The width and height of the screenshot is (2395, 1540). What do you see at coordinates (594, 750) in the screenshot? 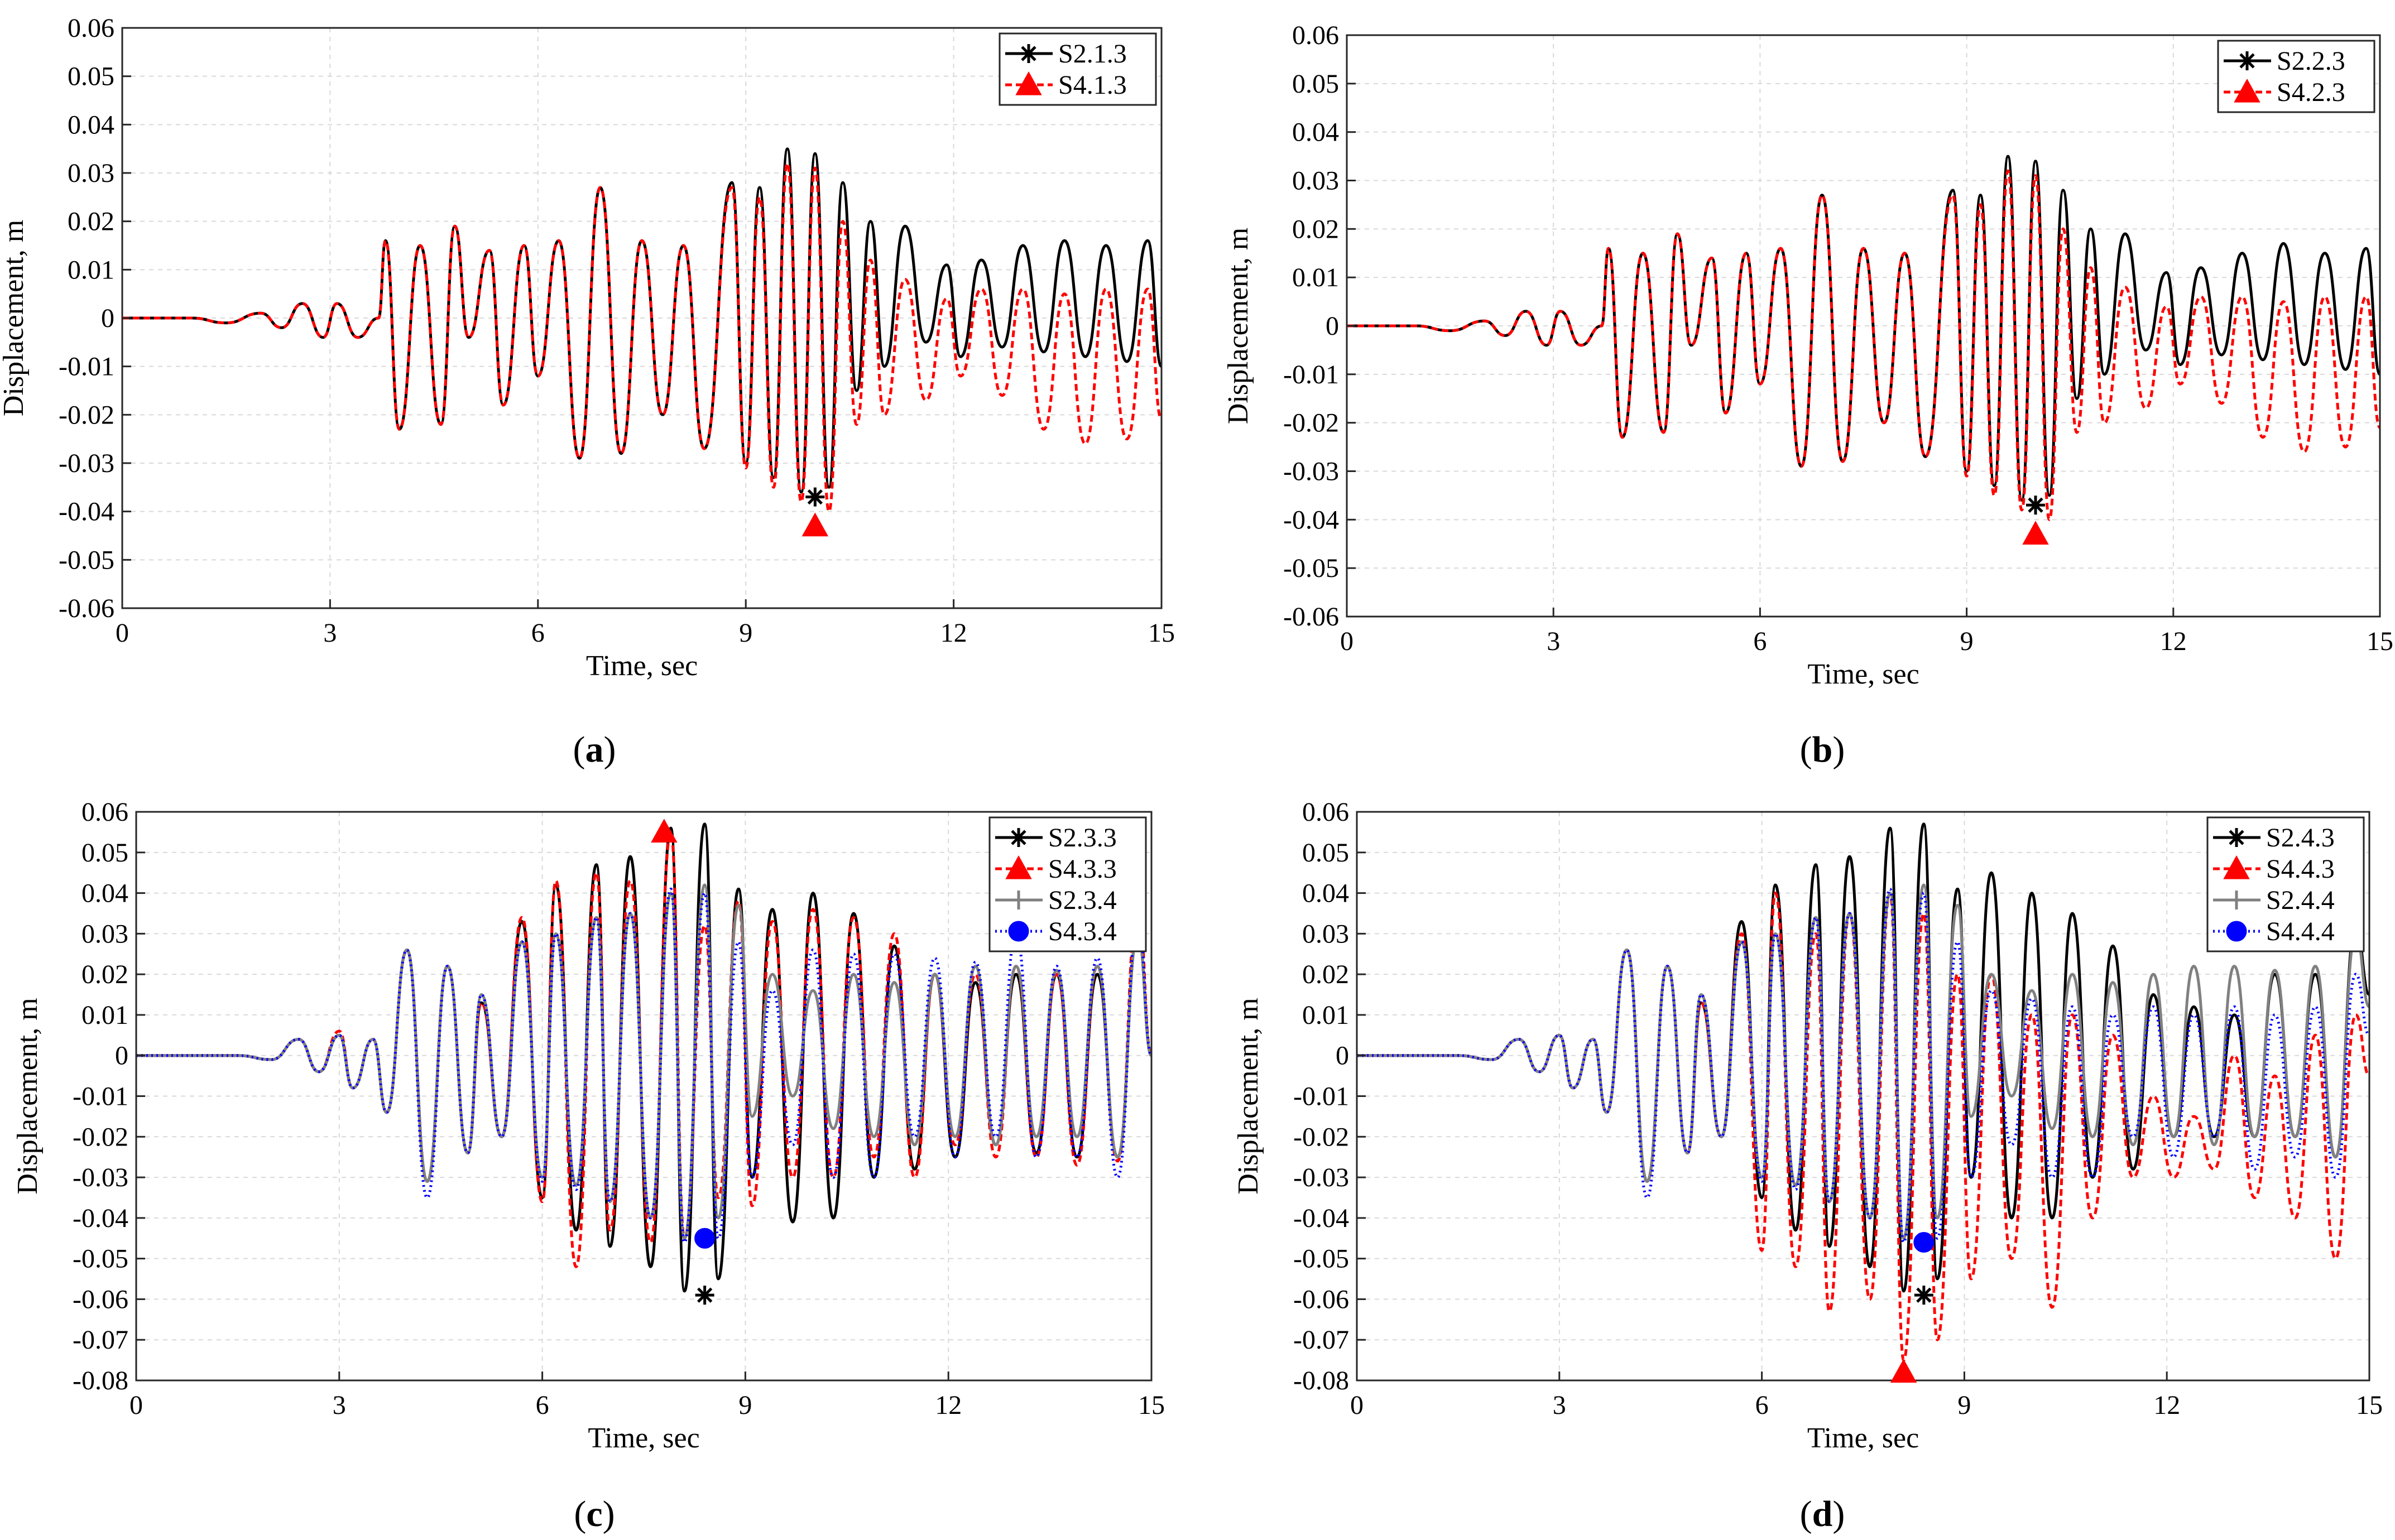
I see `panel-caption: (a)` at bounding box center [594, 750].